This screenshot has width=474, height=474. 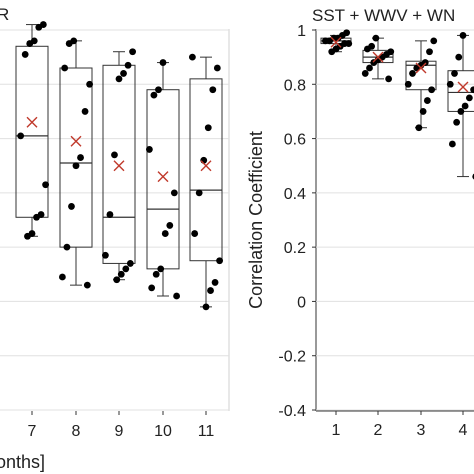 What do you see at coordinates (206, 431) in the screenshot?
I see `left-x-tick-label: 11` at bounding box center [206, 431].